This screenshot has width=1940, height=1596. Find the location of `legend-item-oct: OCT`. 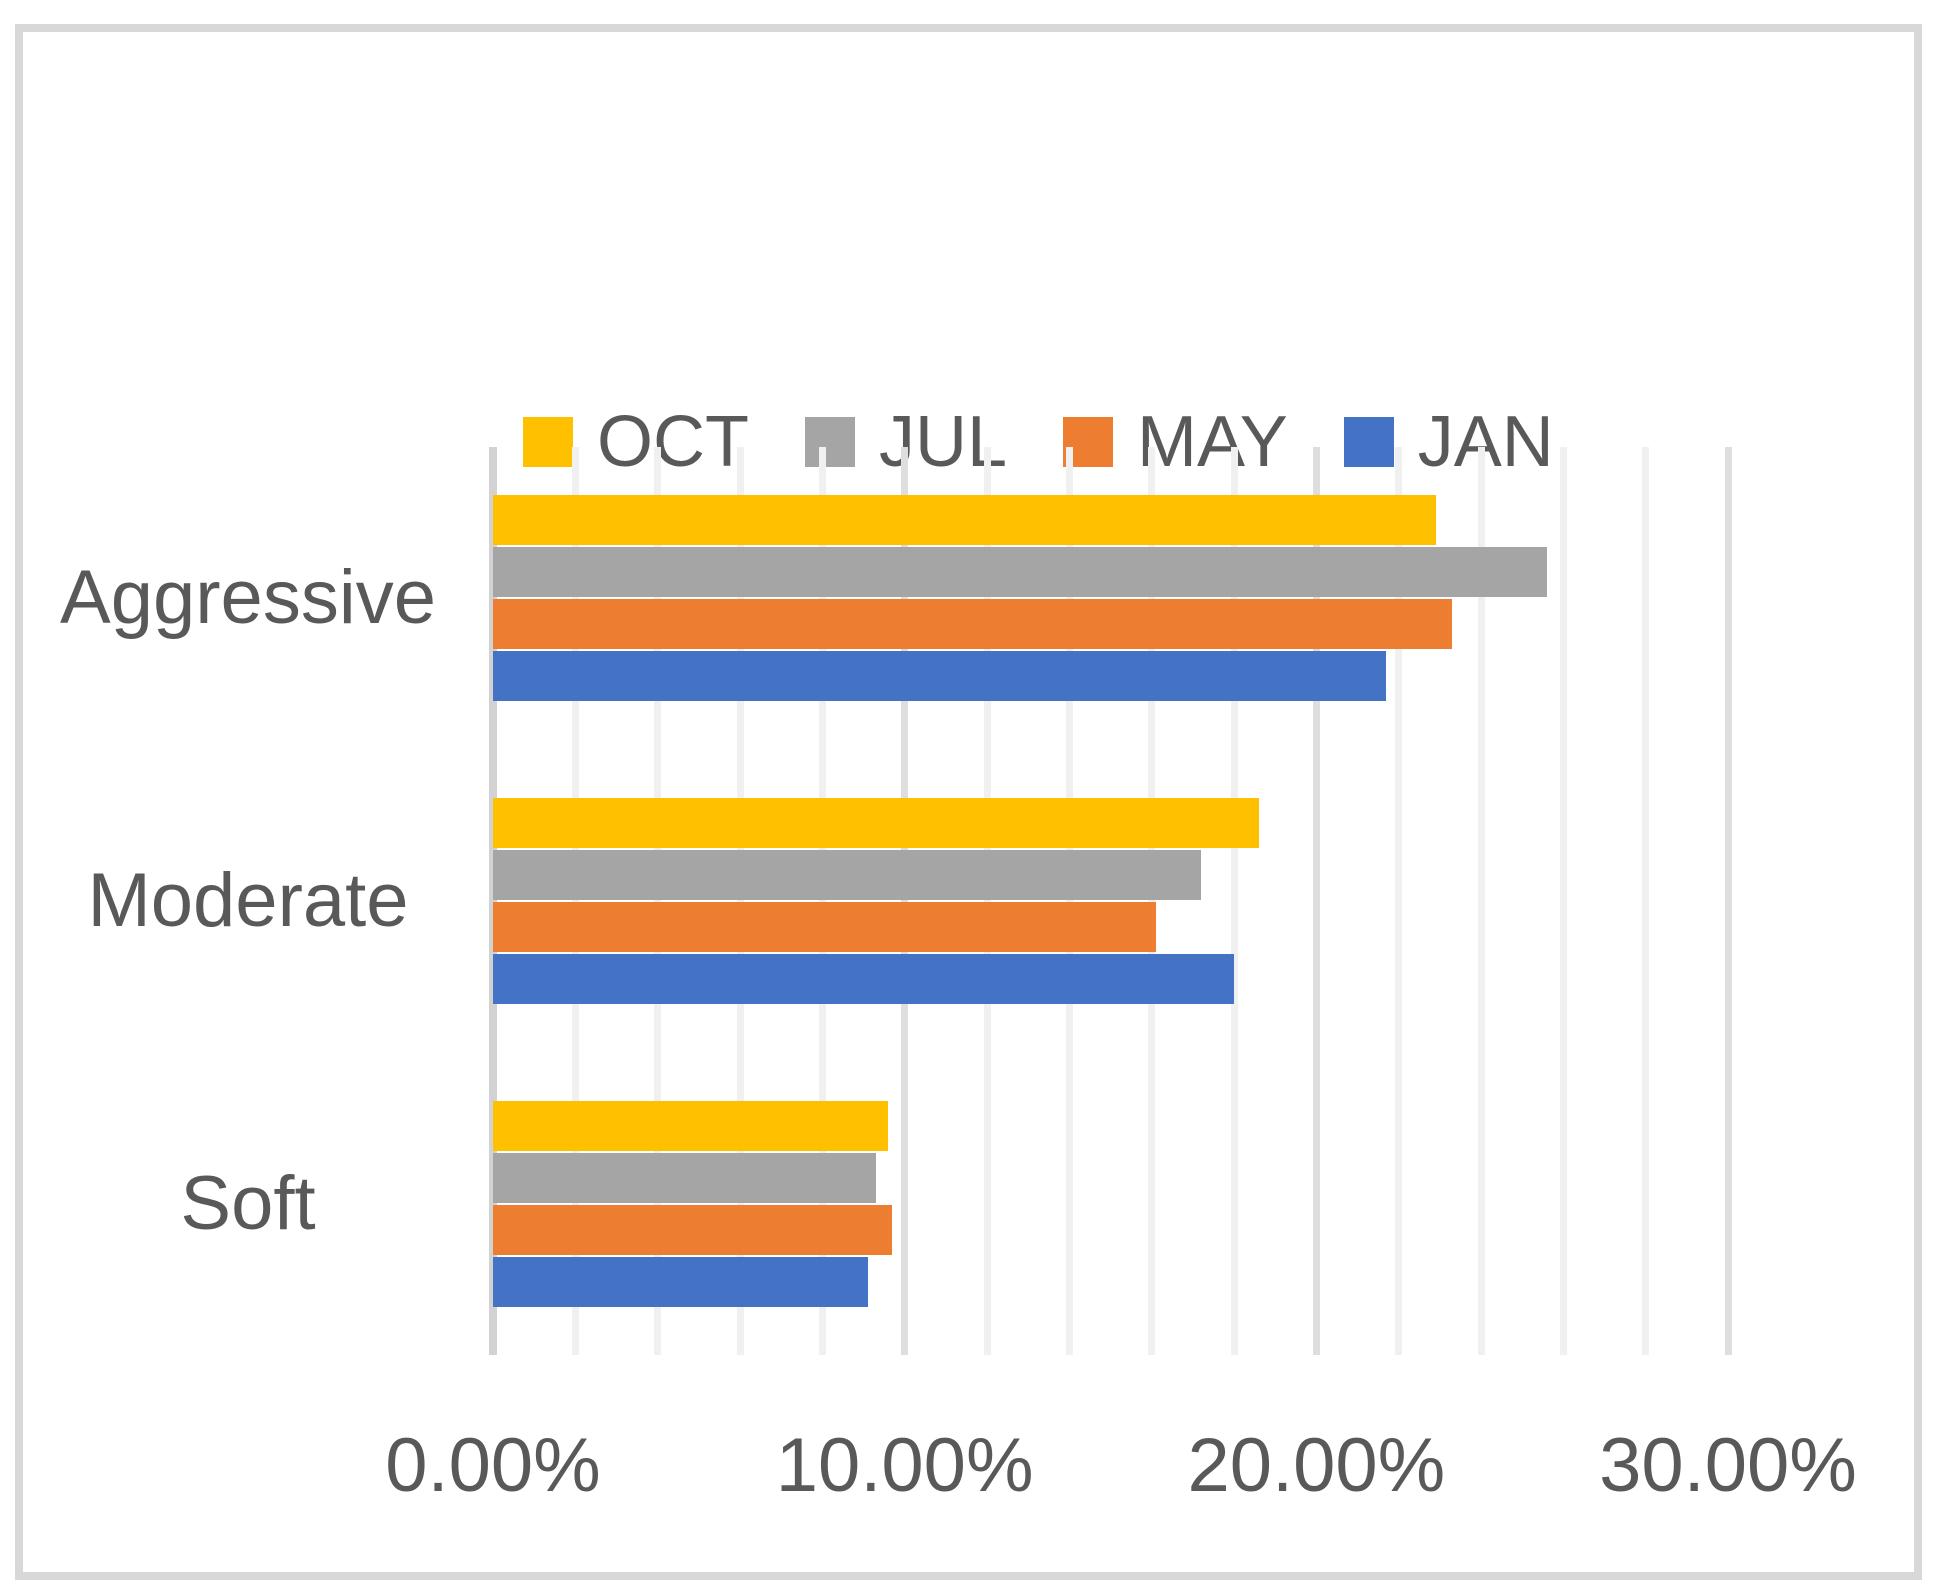

legend-item-oct: OCT is located at coordinates (636, 442).